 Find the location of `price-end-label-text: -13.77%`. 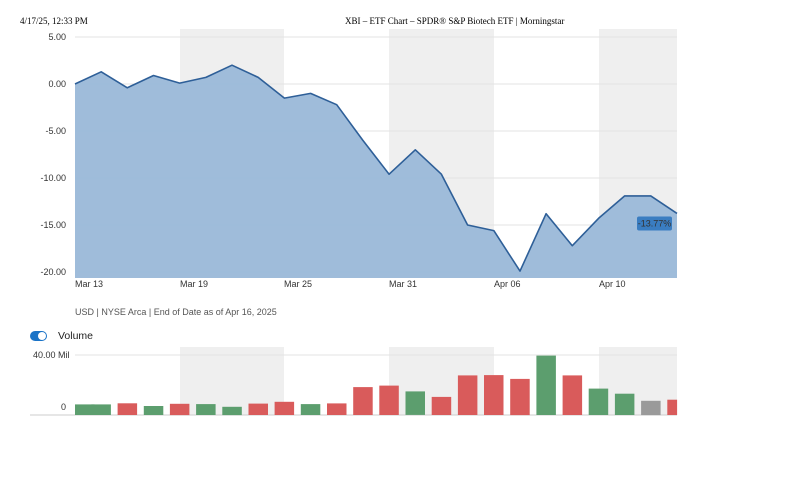

price-end-label-text: -13.77% is located at coordinates (655, 223).